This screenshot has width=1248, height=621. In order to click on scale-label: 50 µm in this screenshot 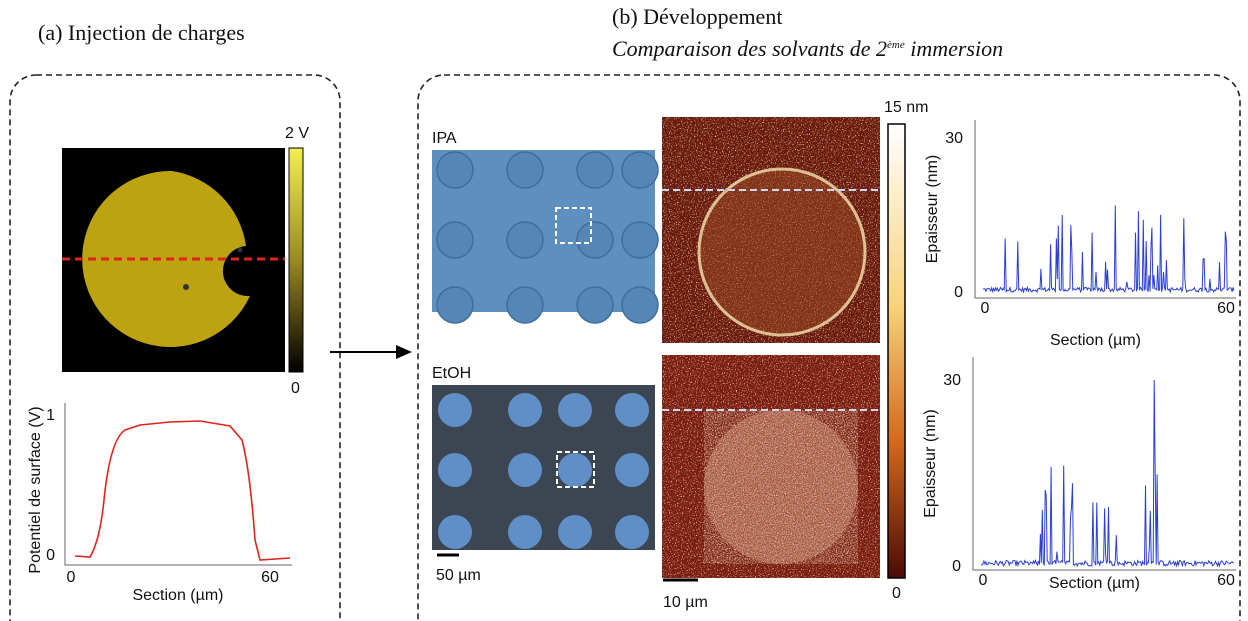, I will do `click(458, 575)`.